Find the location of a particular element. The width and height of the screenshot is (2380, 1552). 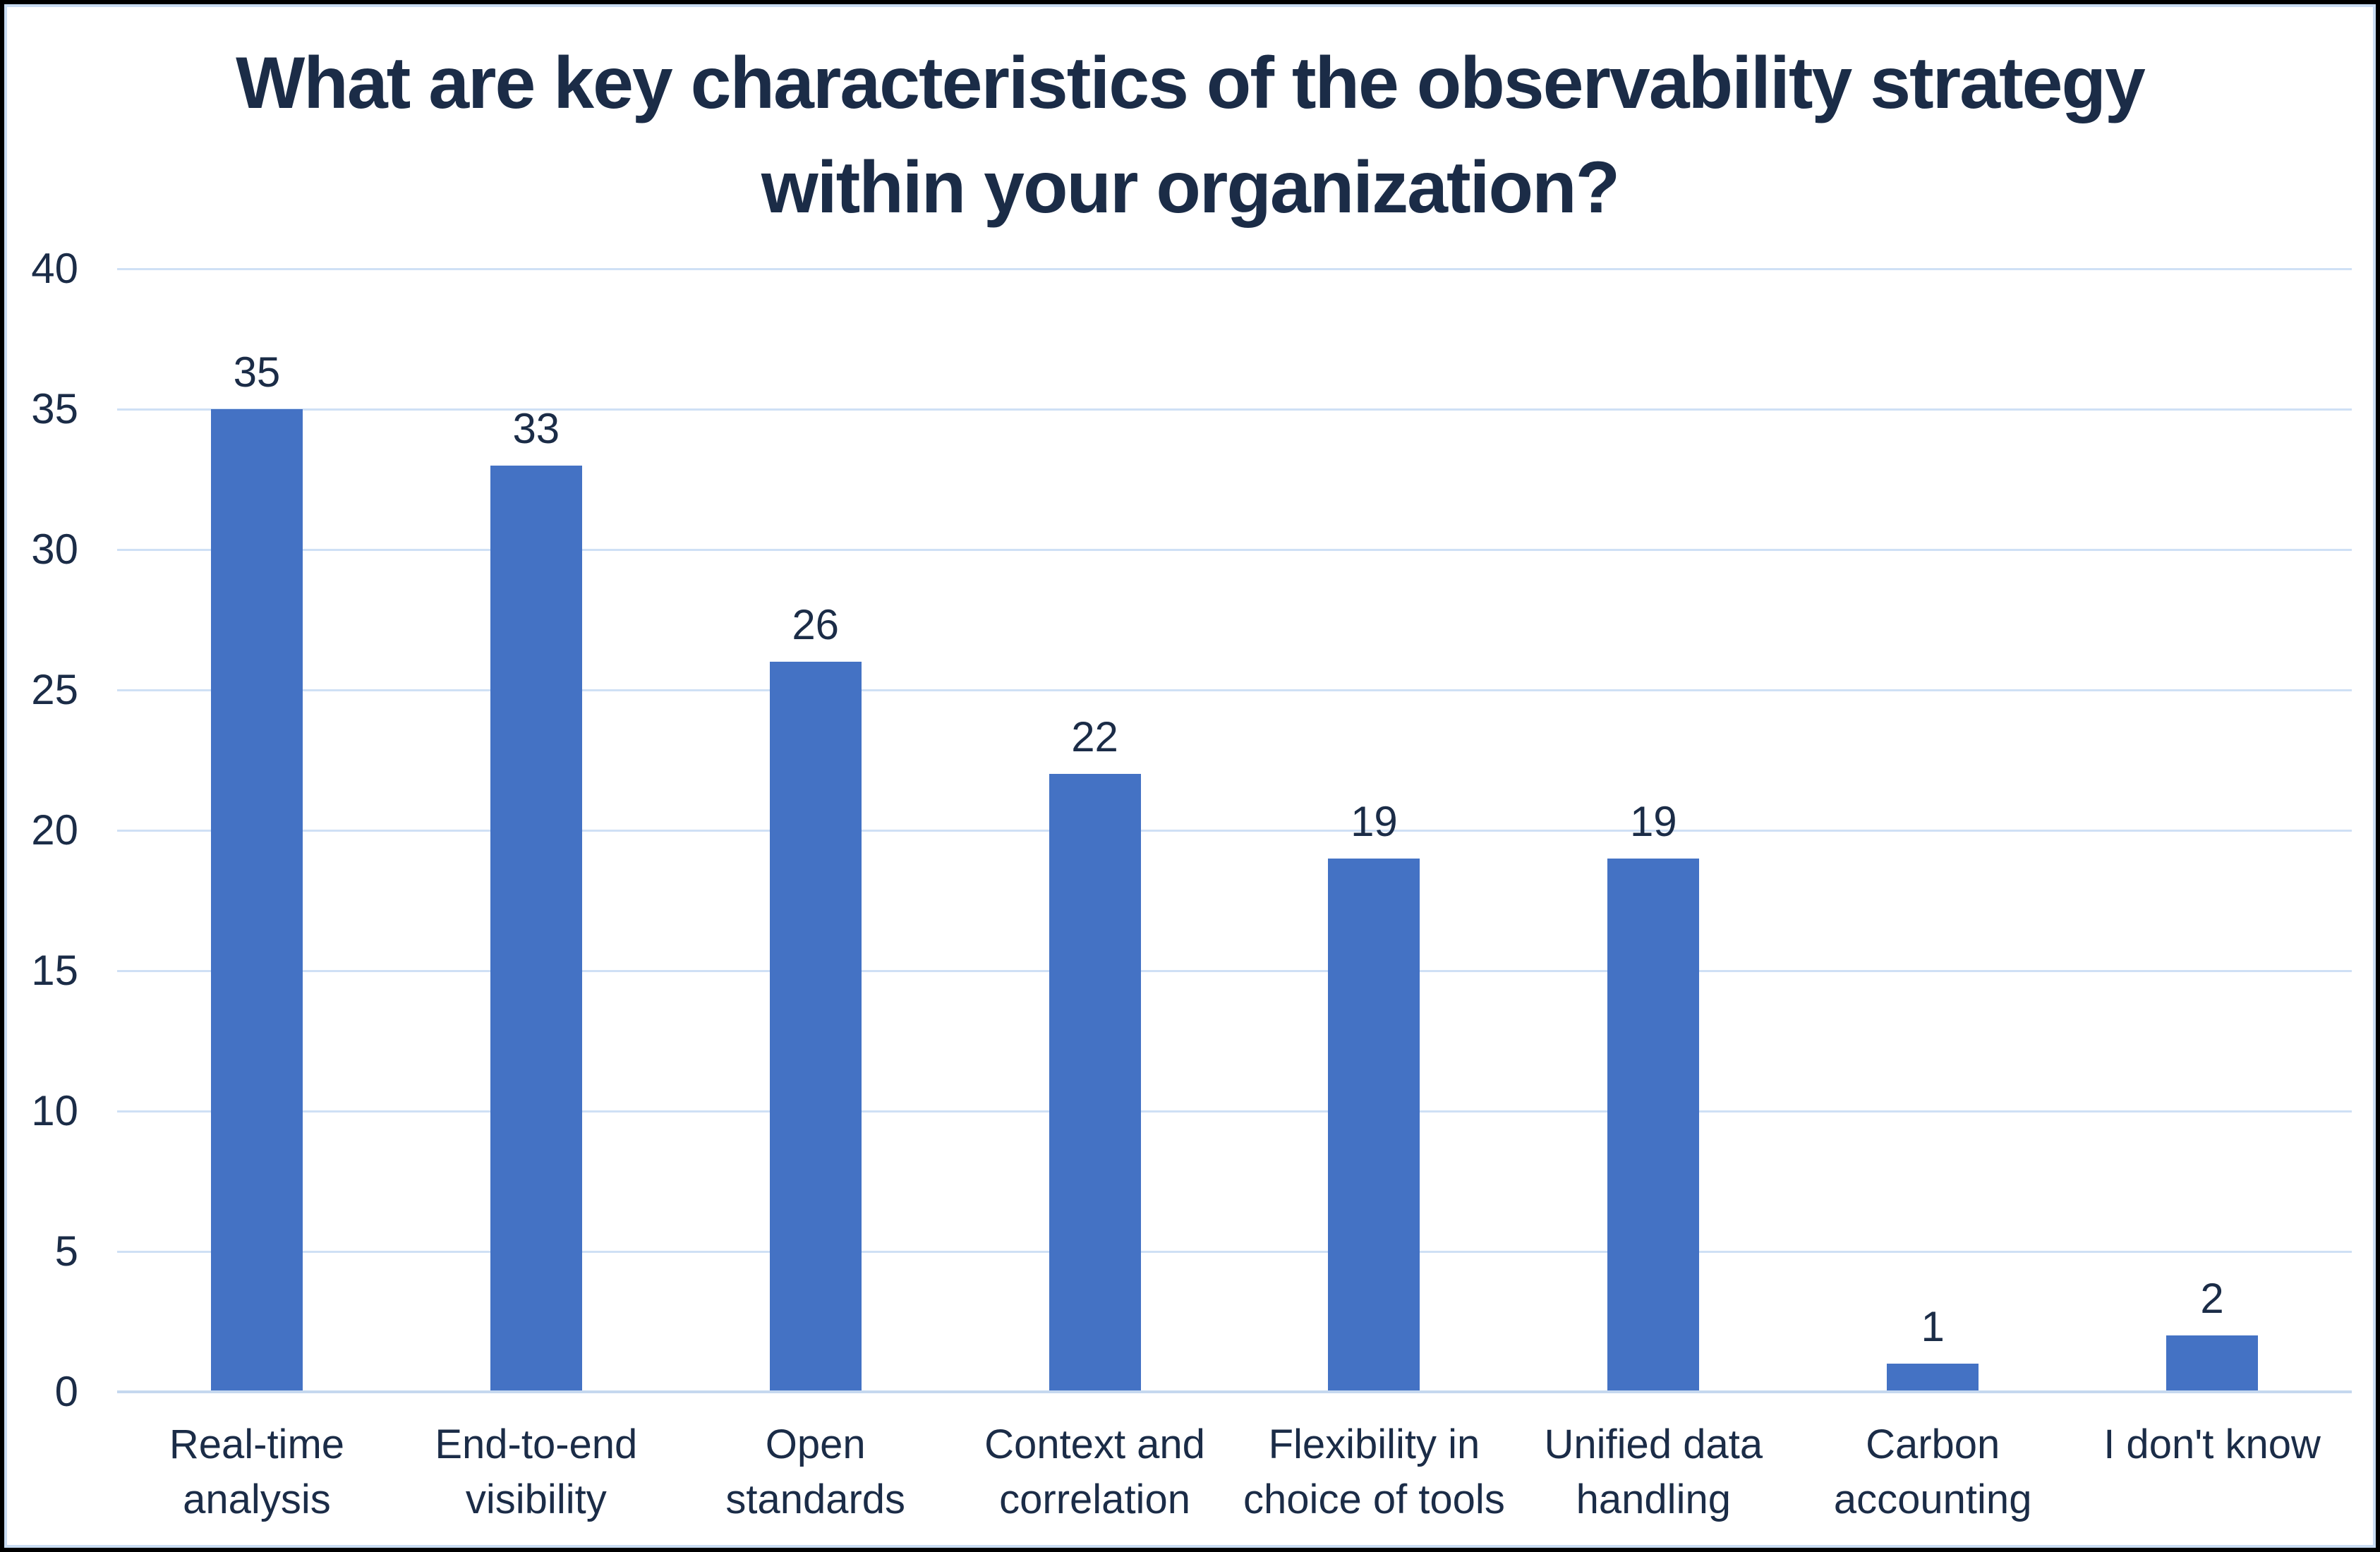

bar-value-label: 26 is located at coordinates (816, 625).